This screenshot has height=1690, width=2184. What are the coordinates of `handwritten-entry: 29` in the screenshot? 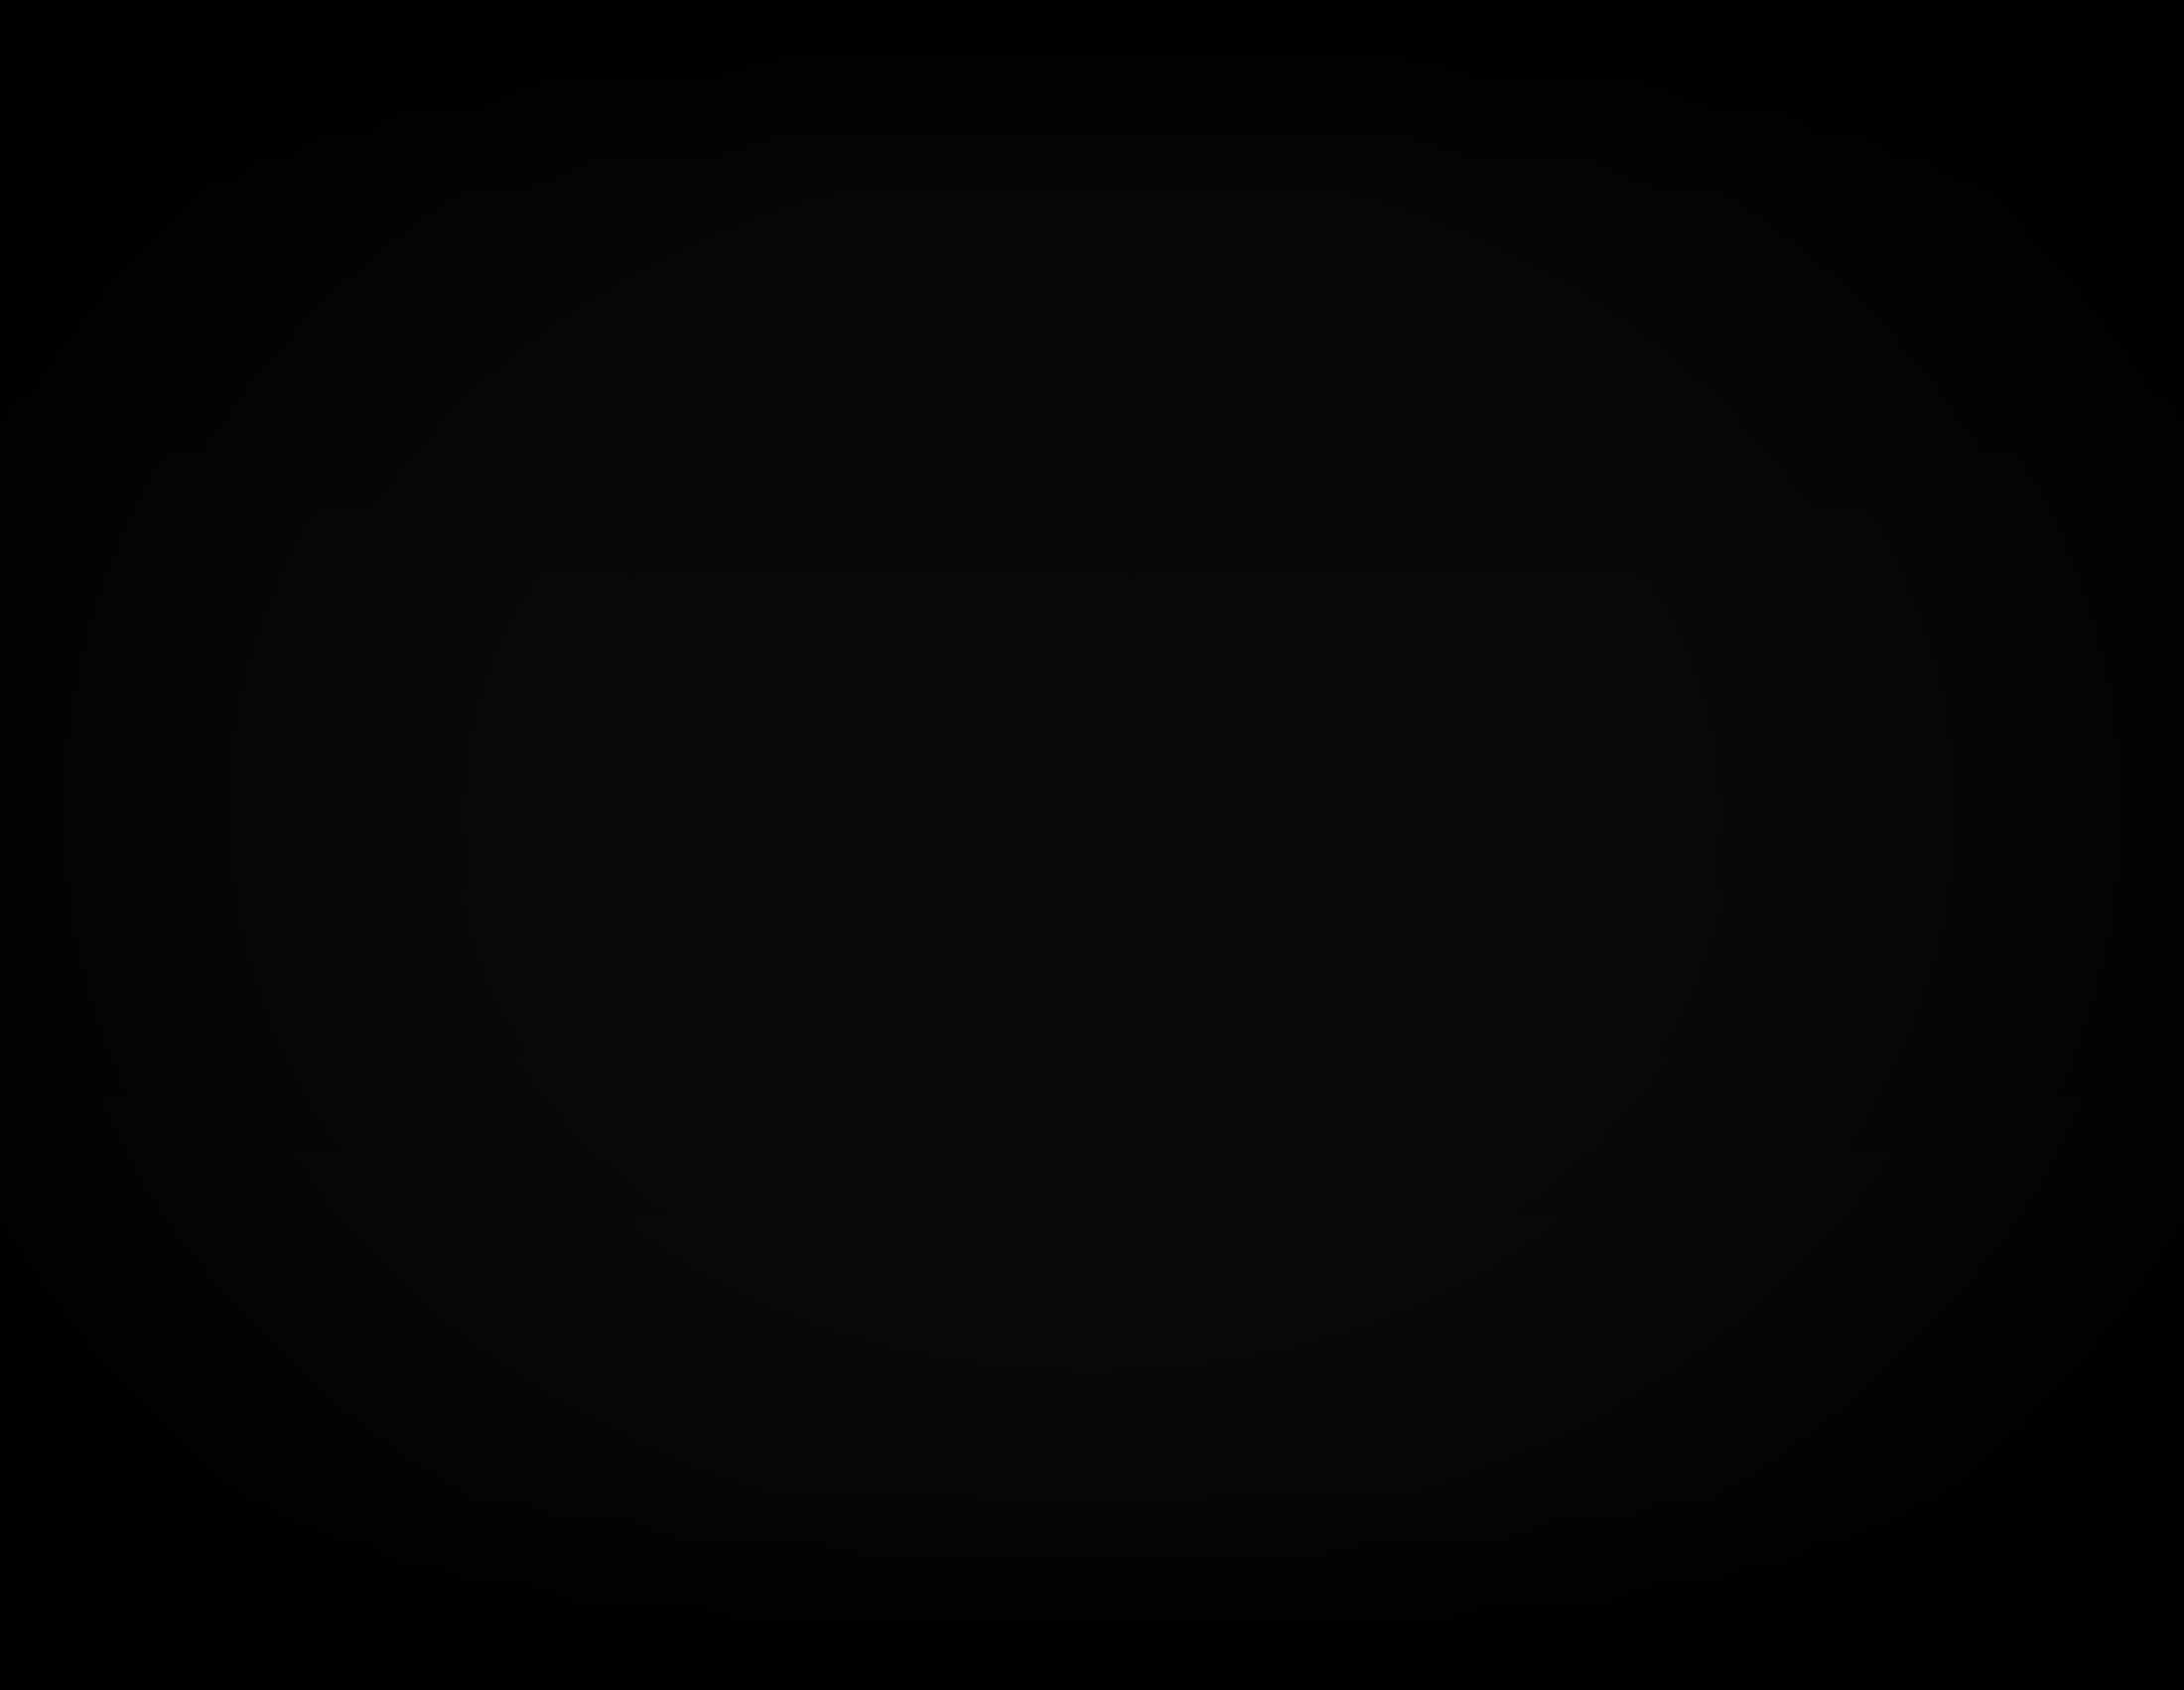 It's located at (921, 331).